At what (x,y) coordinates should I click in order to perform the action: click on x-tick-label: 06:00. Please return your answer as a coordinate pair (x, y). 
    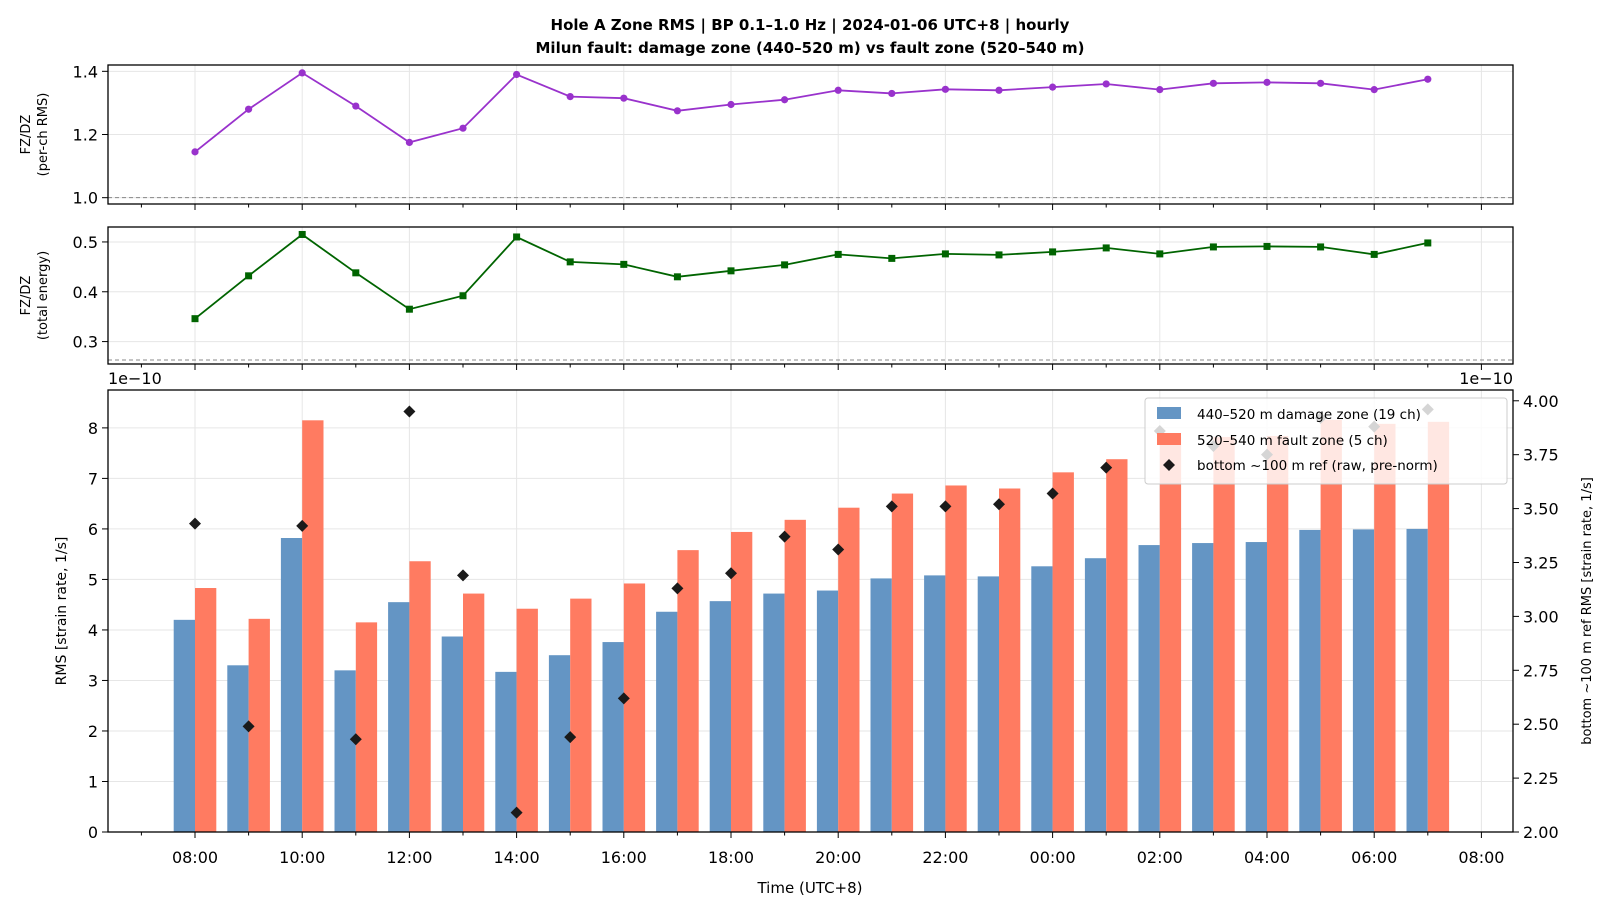
    Looking at the image, I should click on (1374, 857).